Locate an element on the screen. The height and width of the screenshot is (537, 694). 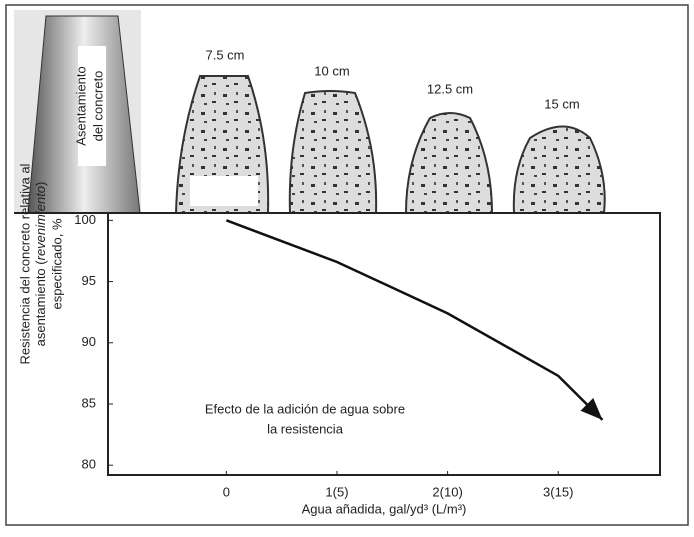
annotation: Efecto de la adición de agua sobre is located at coordinates (305, 408).